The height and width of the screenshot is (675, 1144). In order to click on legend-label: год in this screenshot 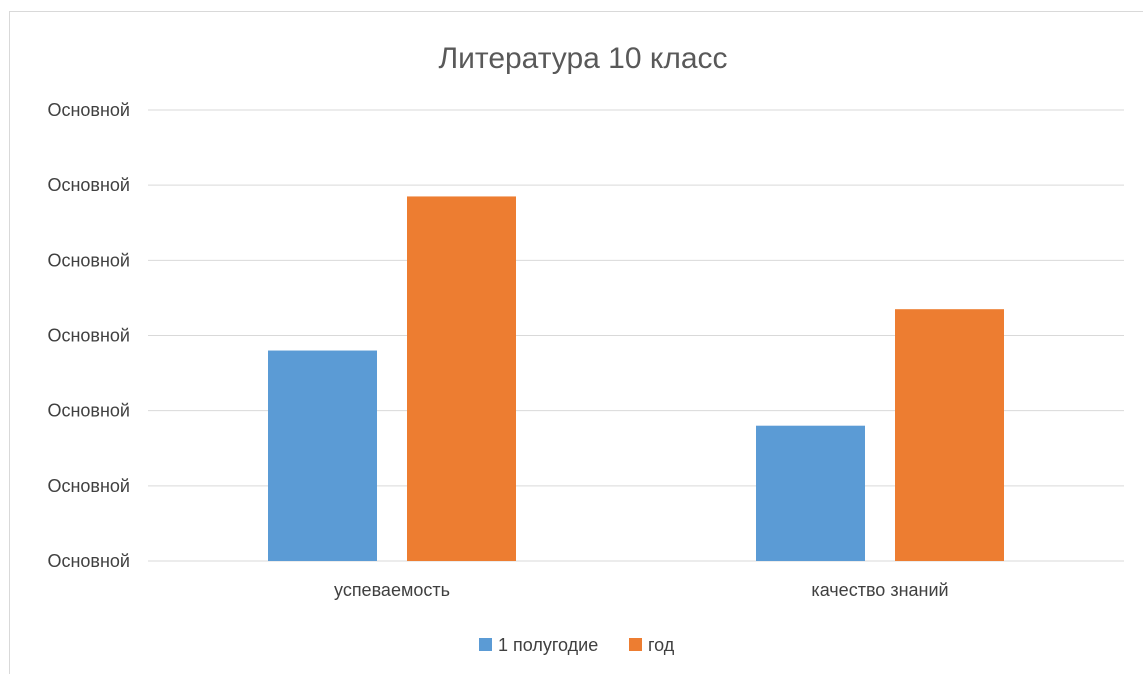, I will do `click(661, 645)`.